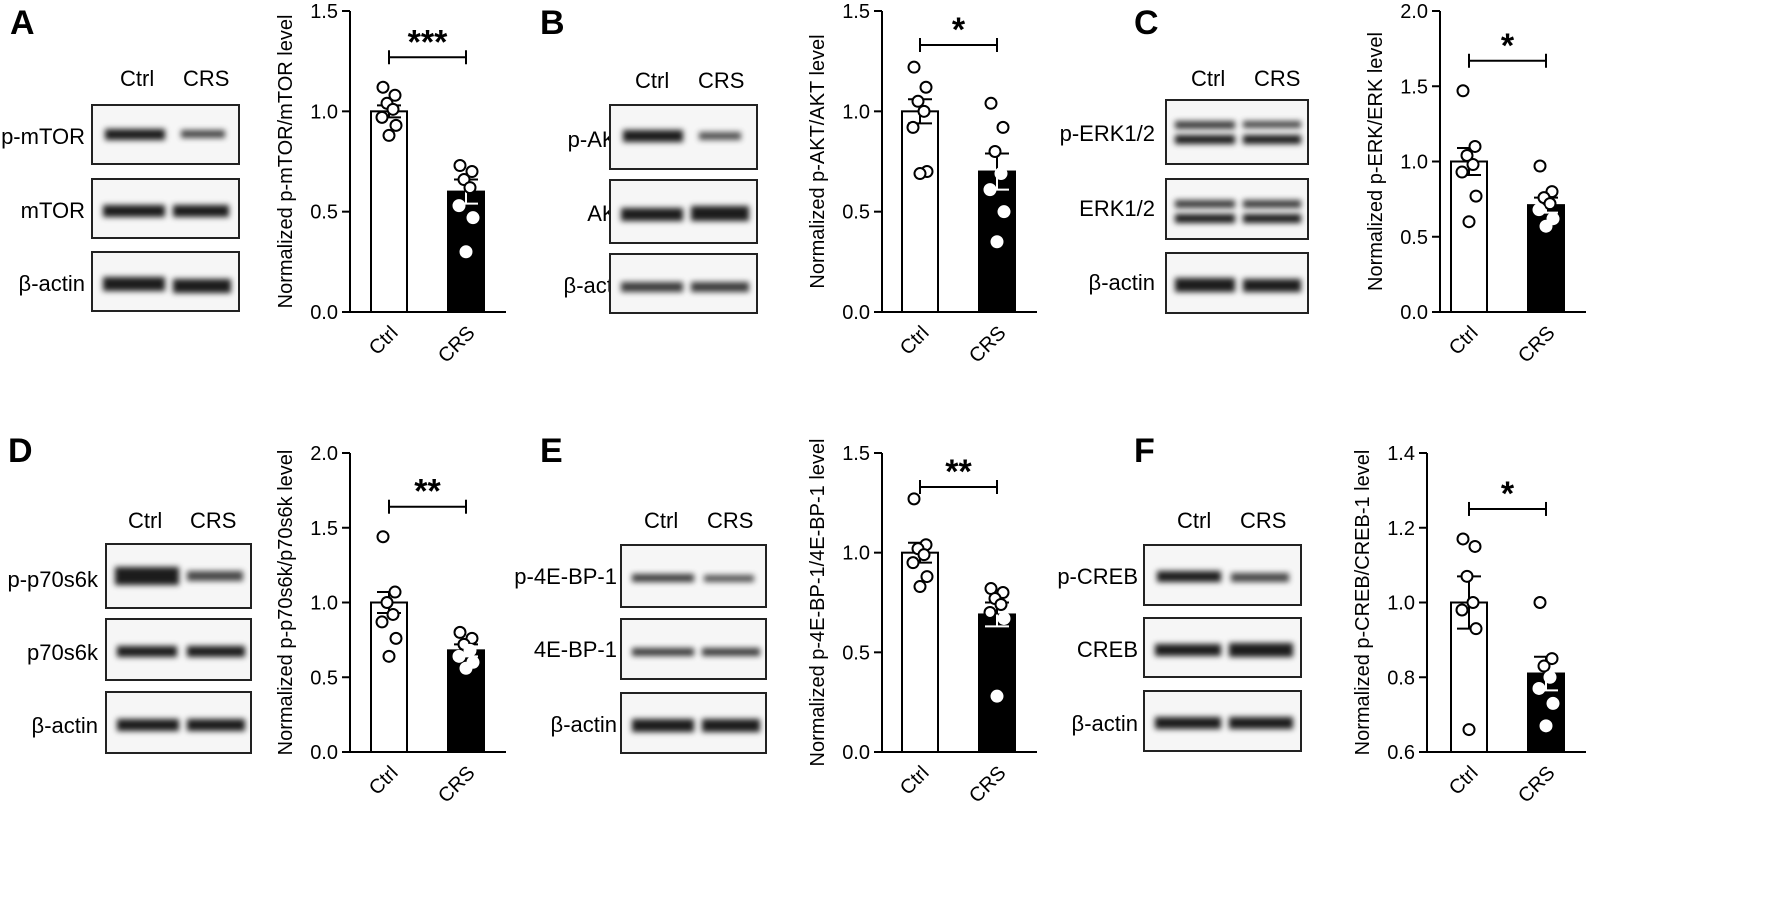  What do you see at coordinates (551, 451) in the screenshot?
I see `panel-letter: E` at bounding box center [551, 451].